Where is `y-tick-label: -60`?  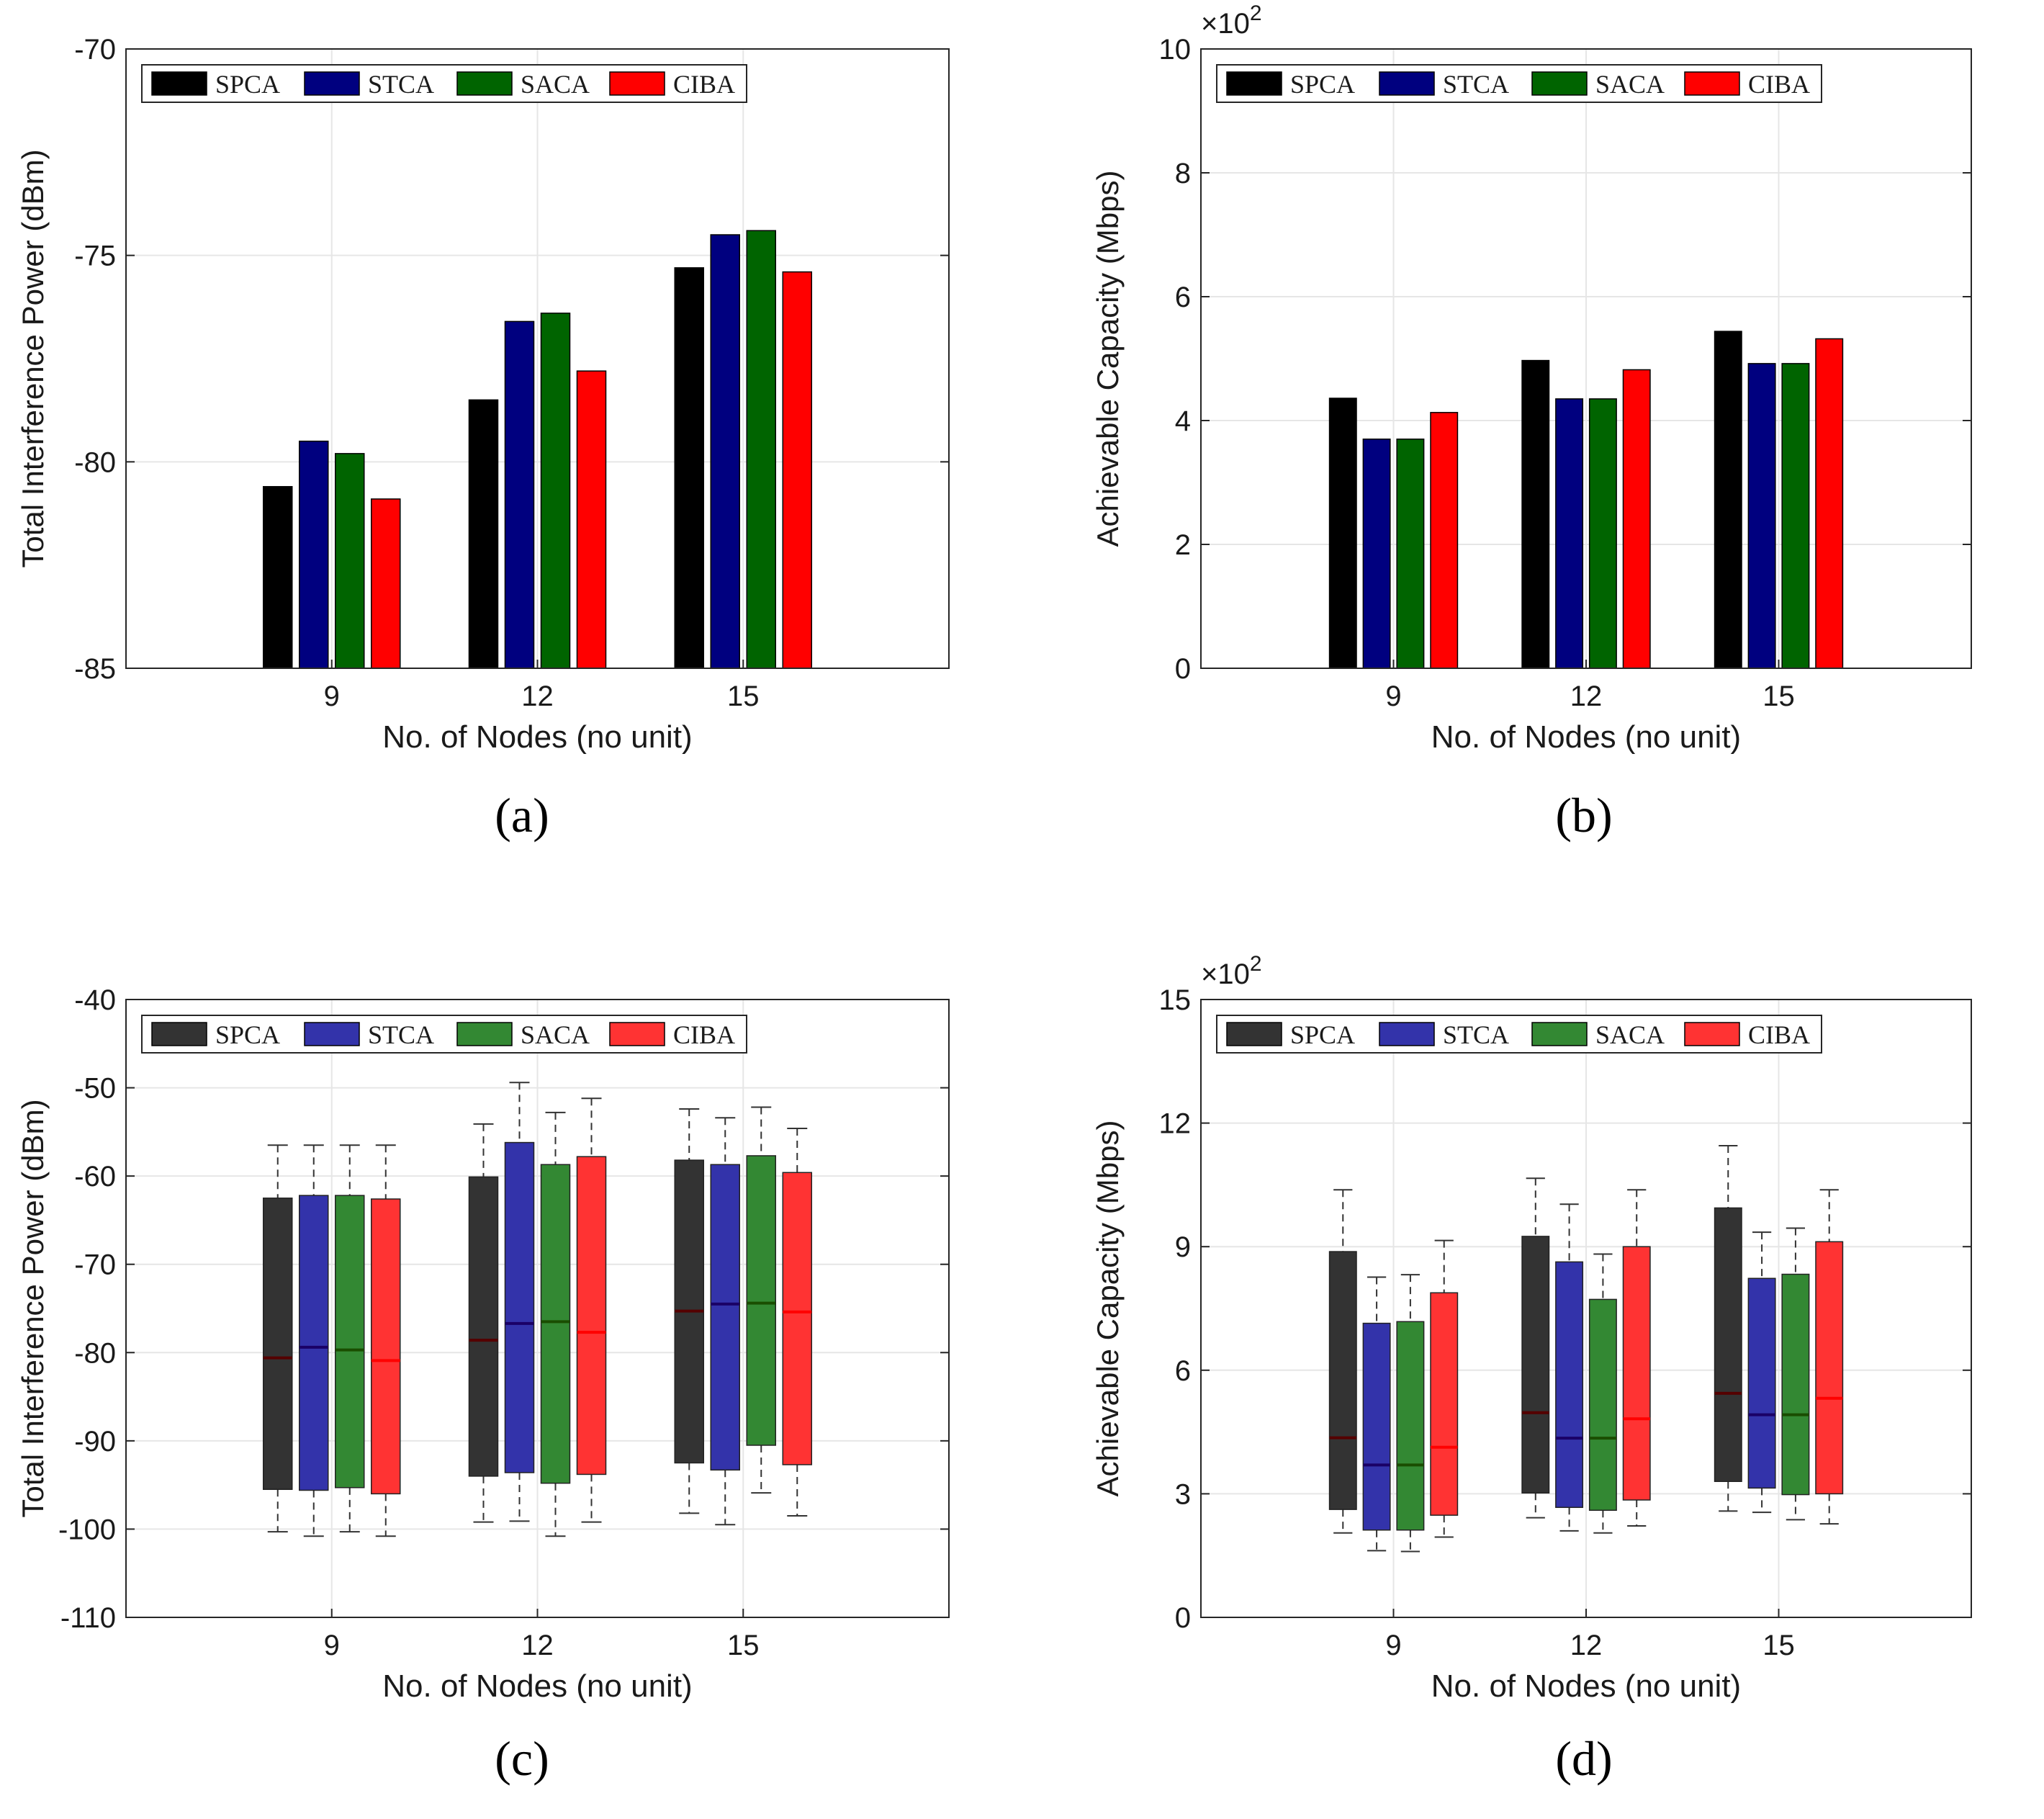
y-tick-label: -60 is located at coordinates (95, 1177).